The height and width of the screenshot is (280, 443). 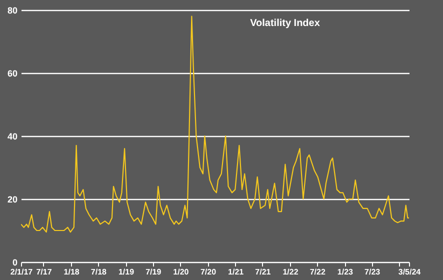 I want to click on x-tick-label: 7/20, so click(x=208, y=272).